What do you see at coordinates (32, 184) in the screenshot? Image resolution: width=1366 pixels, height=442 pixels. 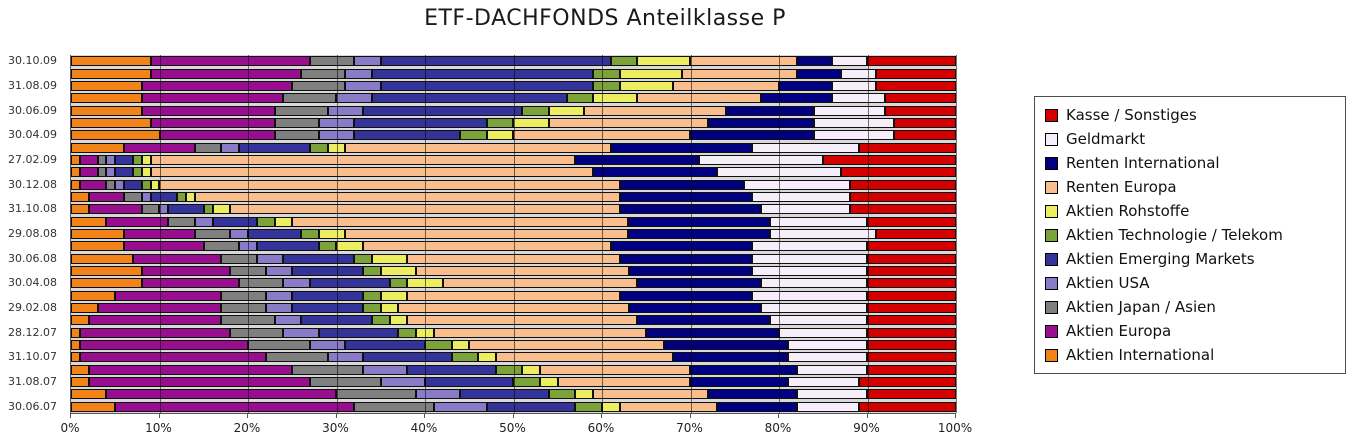 I see `y-tick-label: 30.12.08` at bounding box center [32, 184].